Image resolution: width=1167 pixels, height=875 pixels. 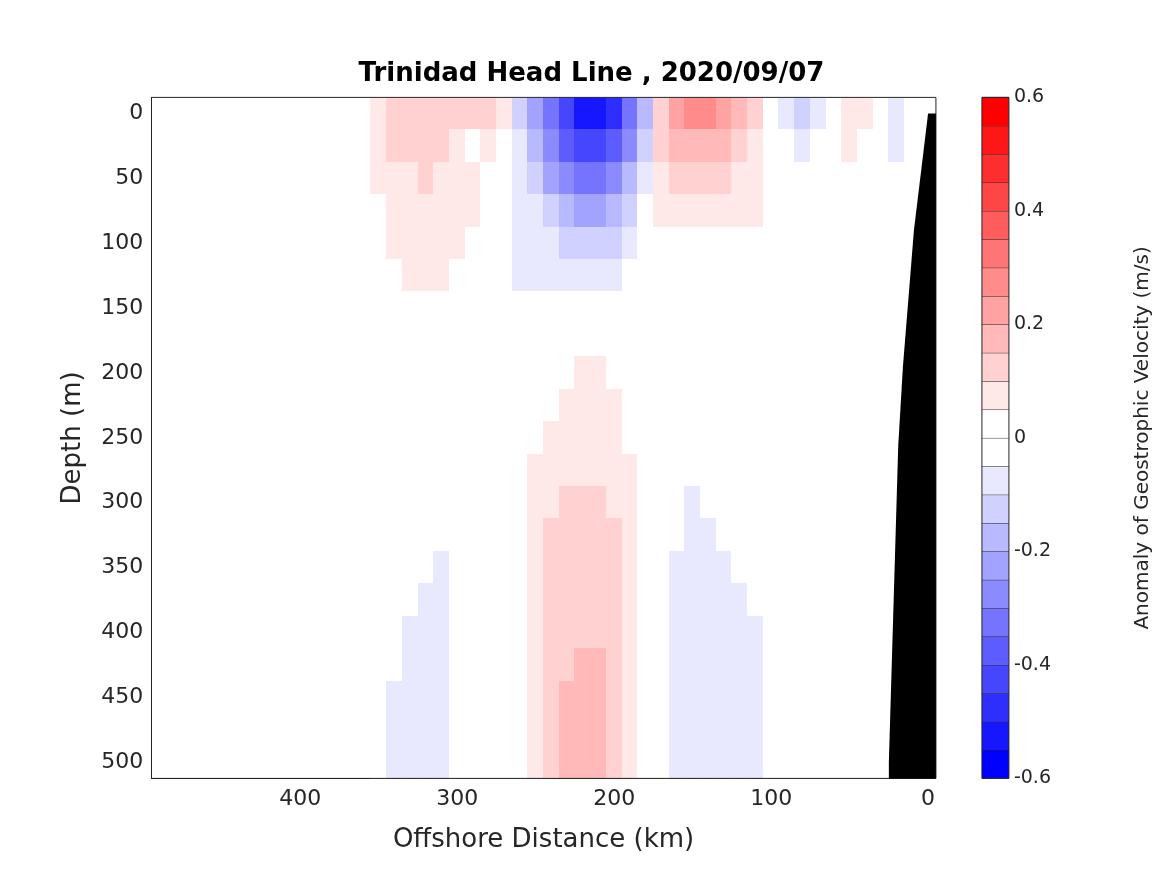 I want to click on color-bar-label: 0.6, so click(x=1029, y=95).